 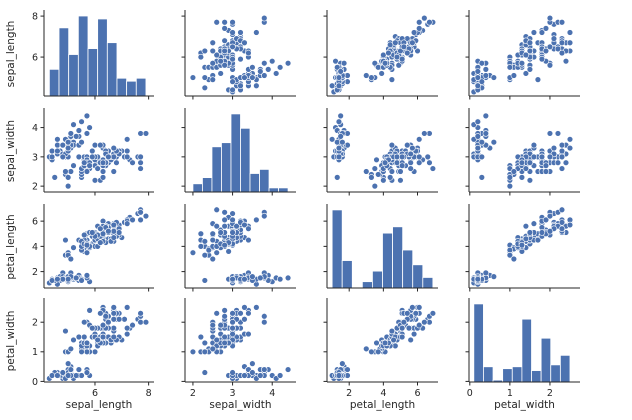 I want to click on y-tick-label: 2, so click(x=35, y=272).